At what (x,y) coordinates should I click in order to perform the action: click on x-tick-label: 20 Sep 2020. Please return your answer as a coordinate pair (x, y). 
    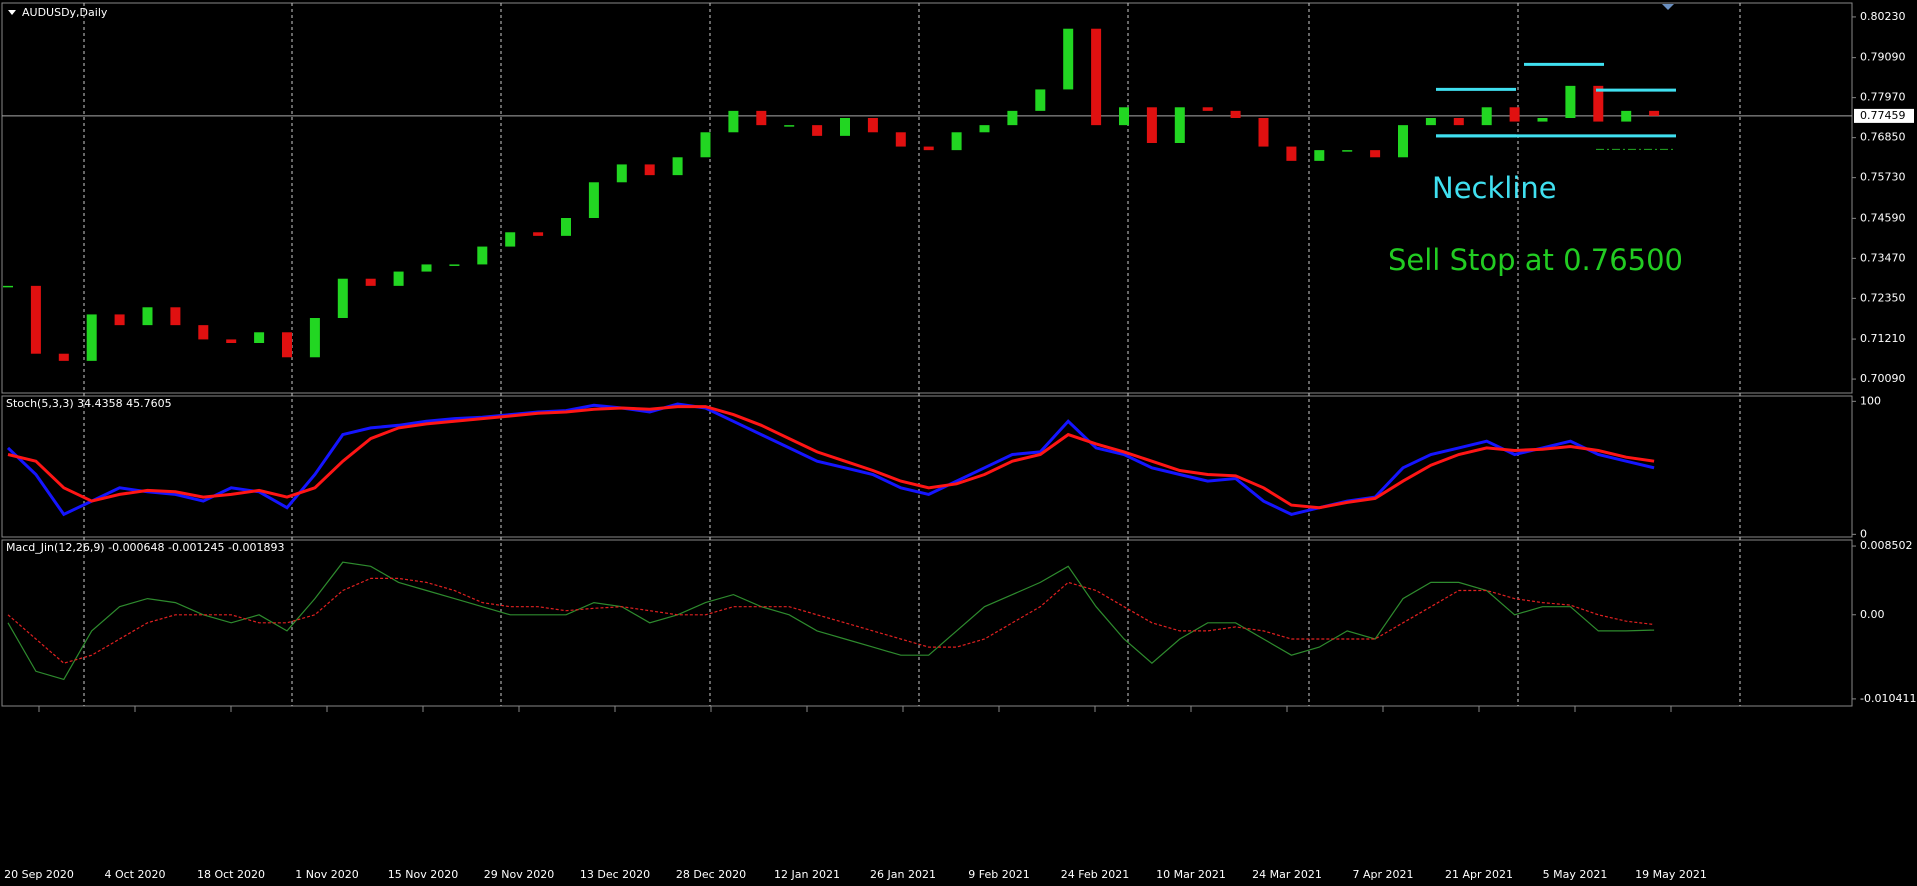
    Looking at the image, I should click on (39, 874).